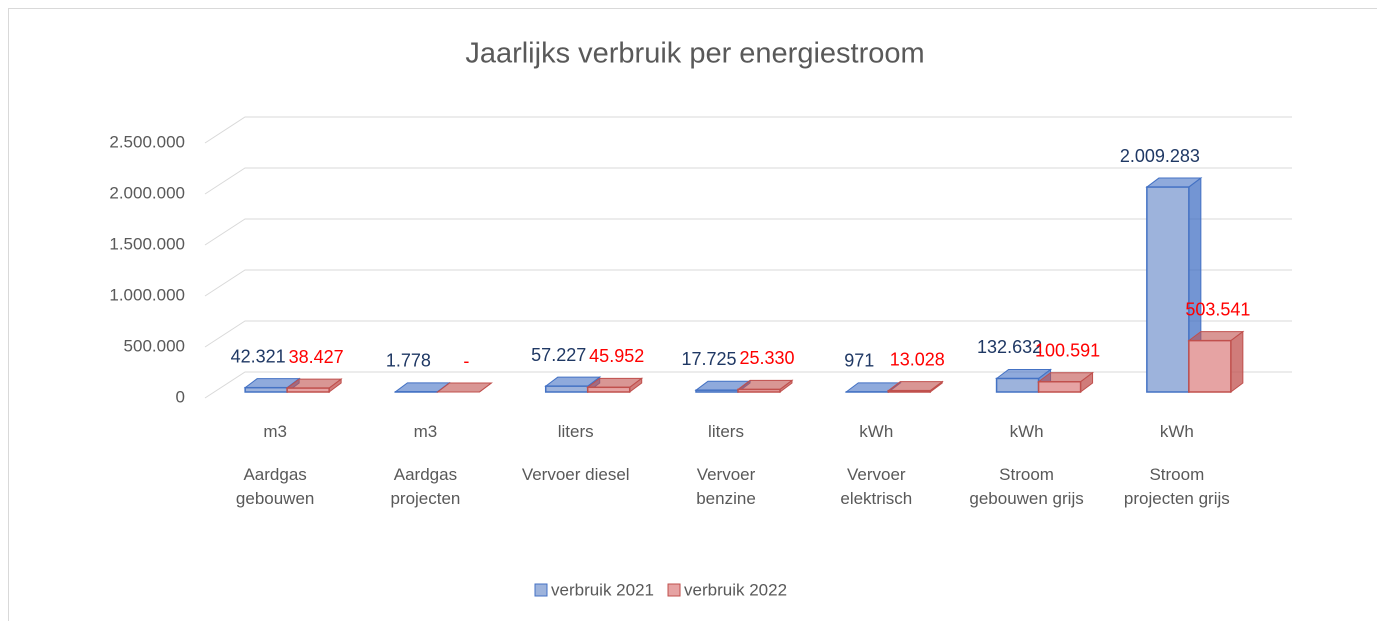 The image size is (1377, 621). What do you see at coordinates (602, 589) in the screenshot?
I see `legend-label: verbruik 2021` at bounding box center [602, 589].